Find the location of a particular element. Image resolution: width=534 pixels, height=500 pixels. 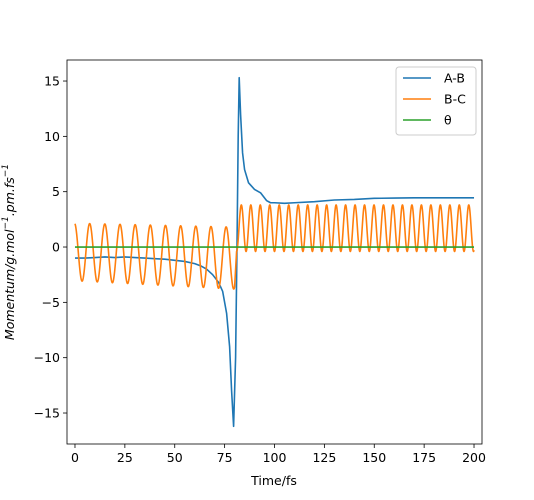

x-tick-label: 200 is located at coordinates (474, 457).